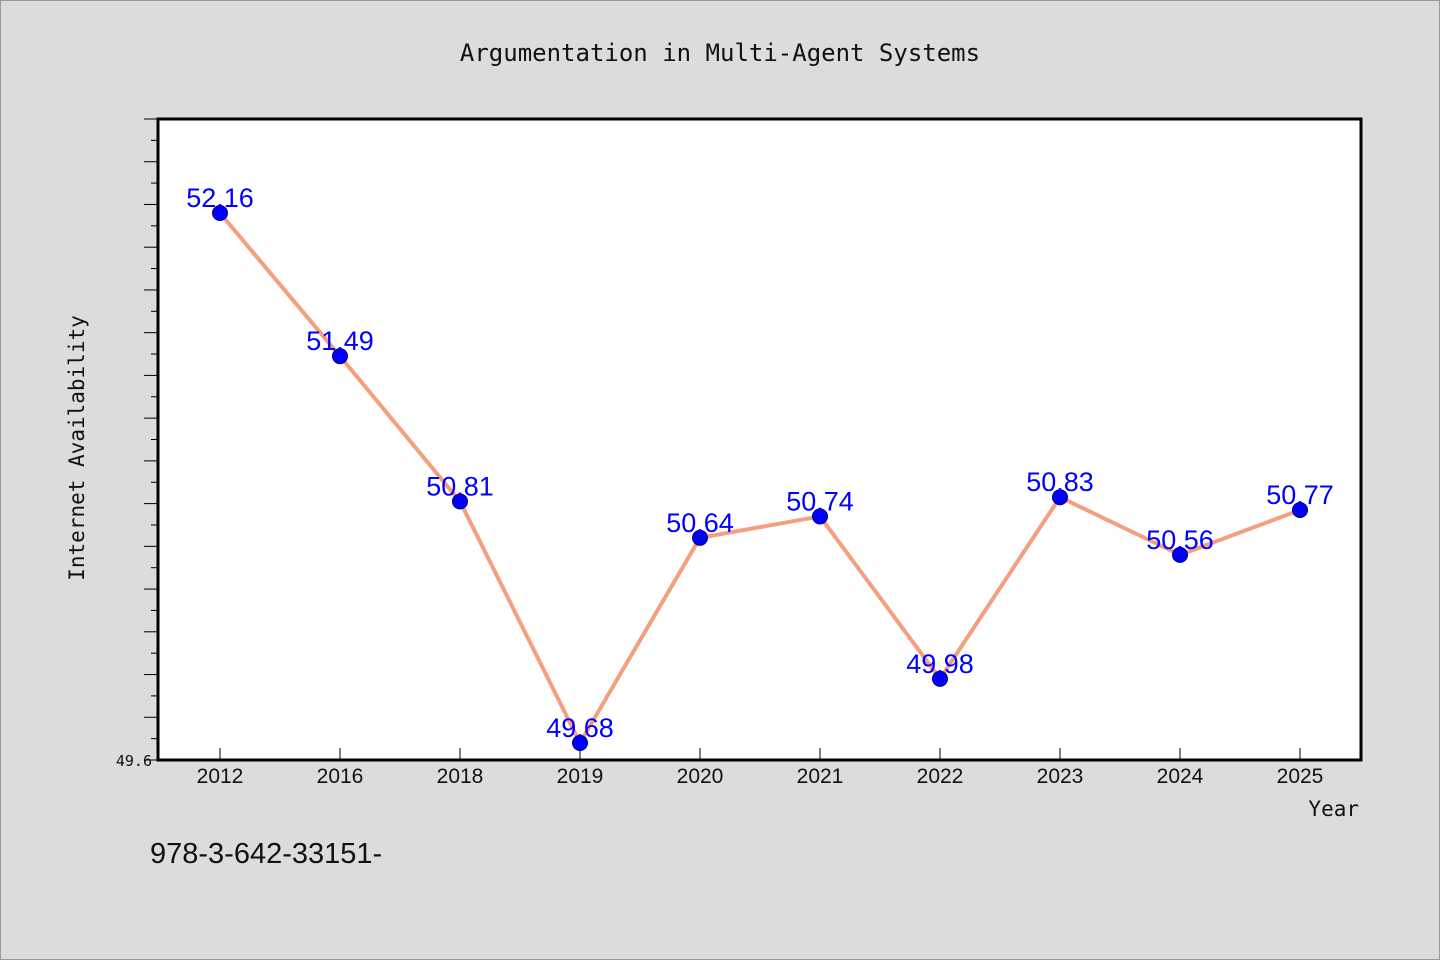  I want to click on data-label: 49.98, so click(940, 664).